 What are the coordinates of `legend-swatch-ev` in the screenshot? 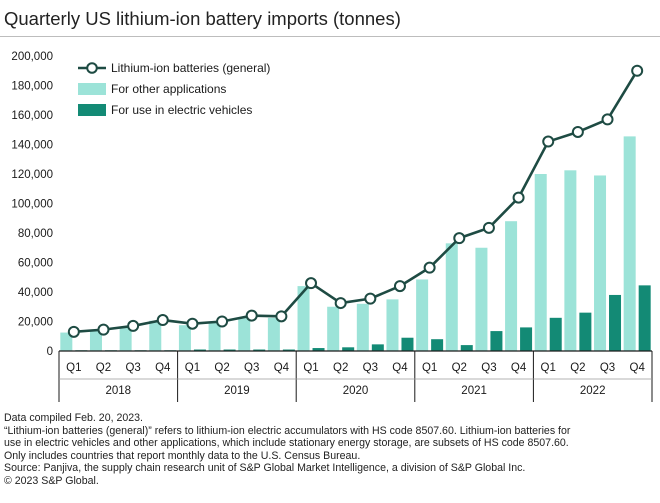 It's located at (92, 110).